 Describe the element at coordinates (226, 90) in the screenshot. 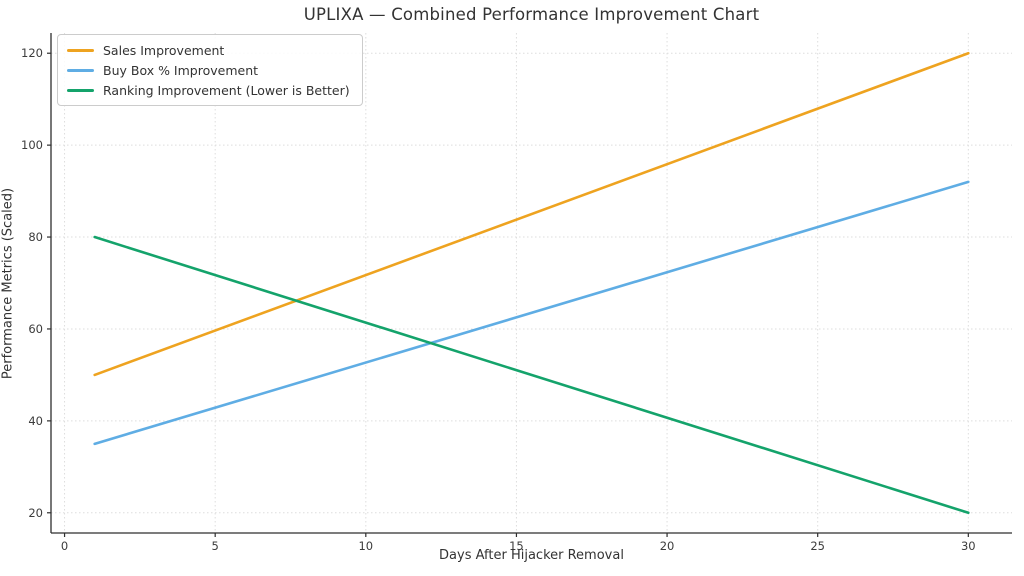

I see `legend-label-ranking: Ranking Improvement (Lower is Better)` at that location.